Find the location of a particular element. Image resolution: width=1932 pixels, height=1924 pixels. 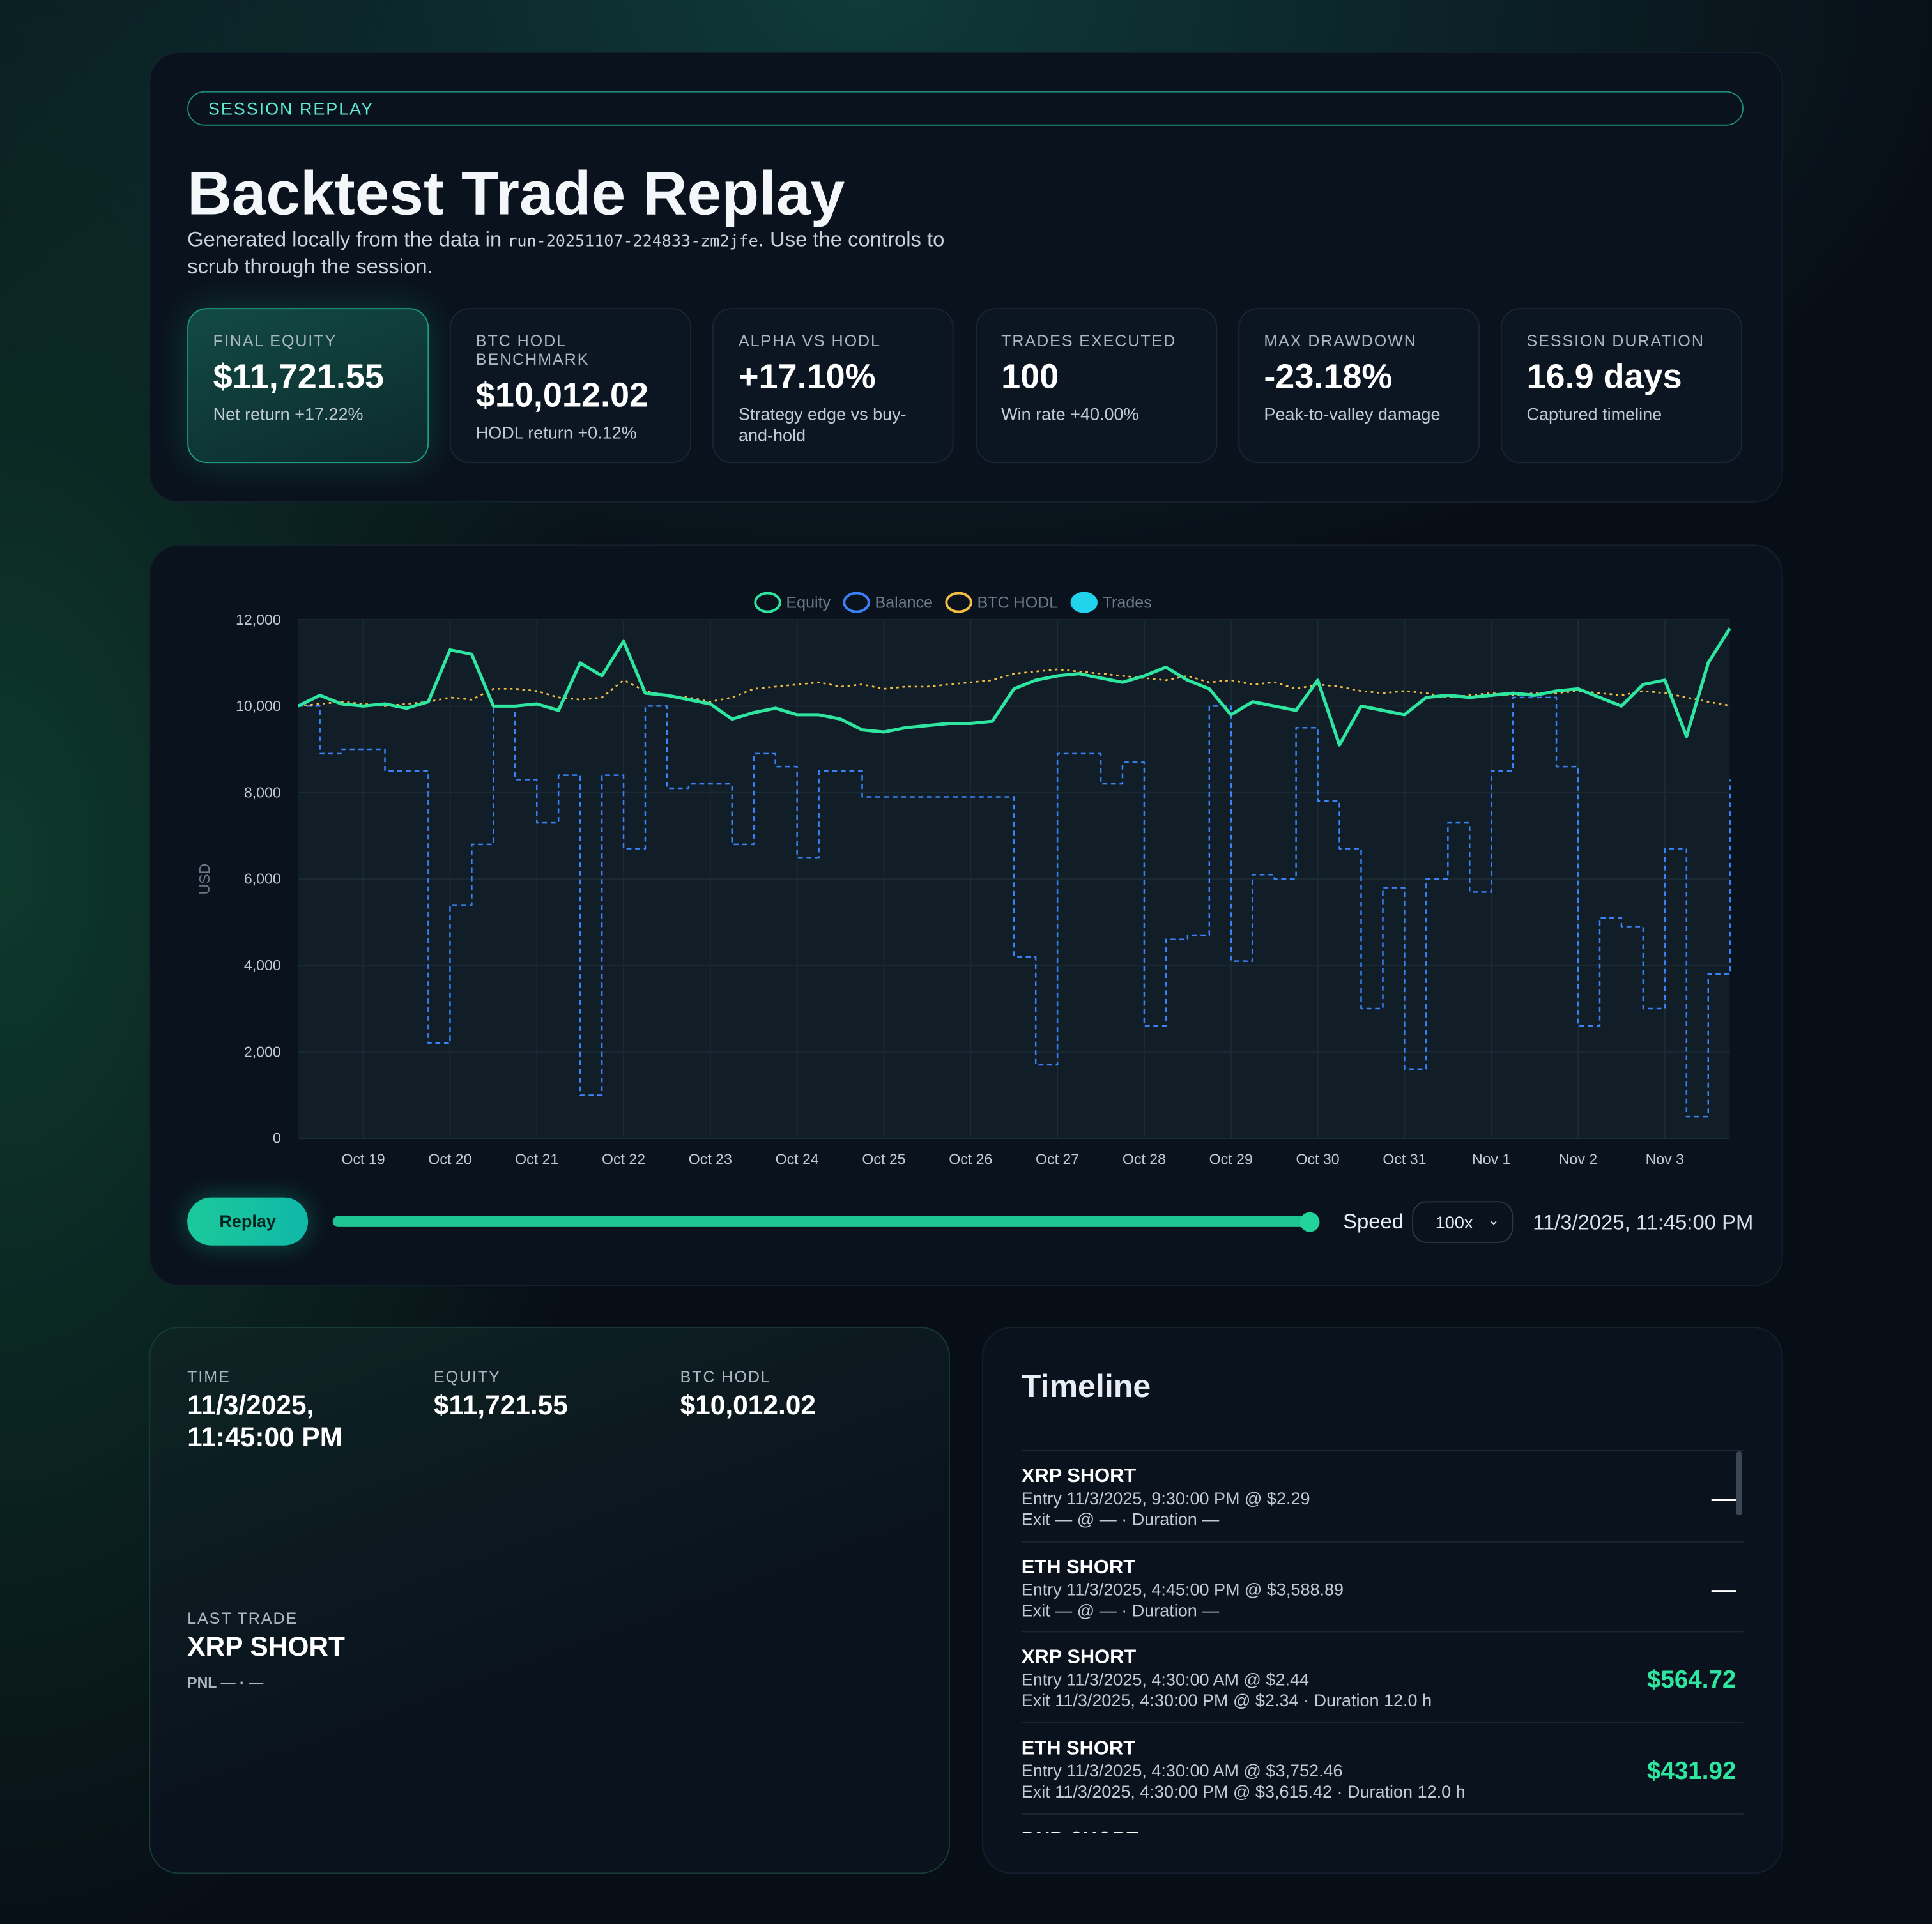

stat-card: FINAL EQUITY $11,721.55 Net return +17.22% is located at coordinates (308, 386).